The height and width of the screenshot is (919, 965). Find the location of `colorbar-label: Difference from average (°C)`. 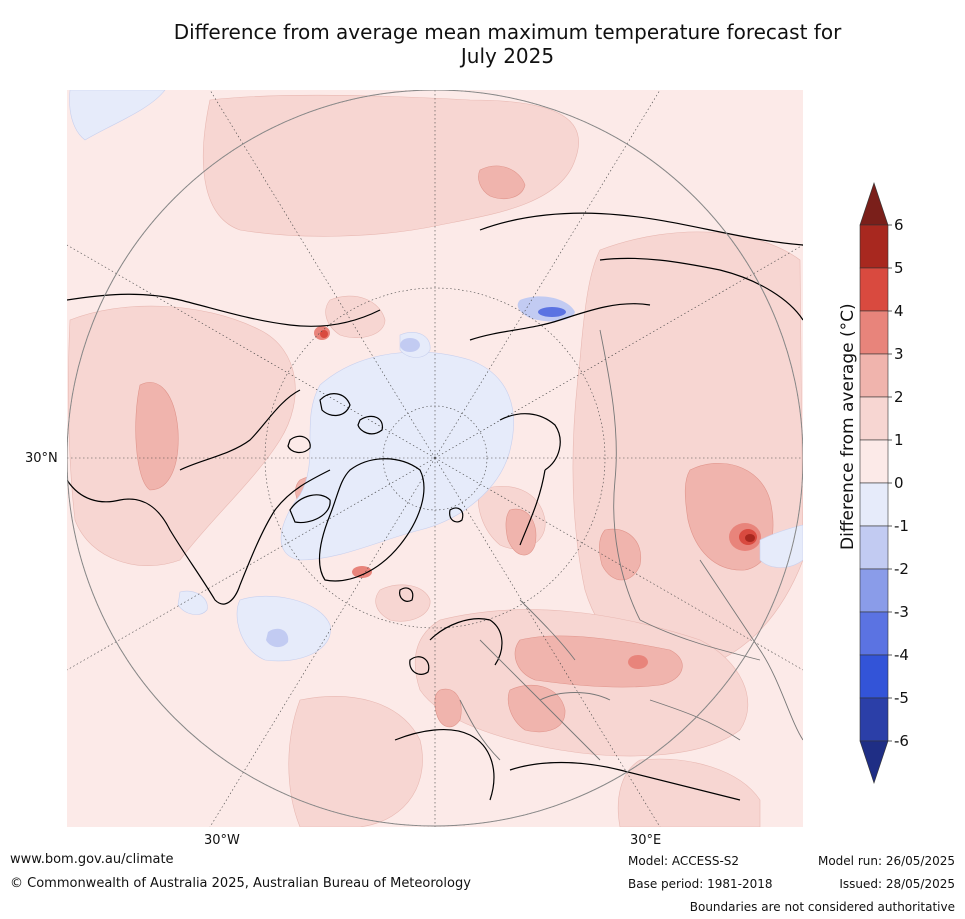

colorbar-label: Difference from average (°C) is located at coordinates (848, 426).